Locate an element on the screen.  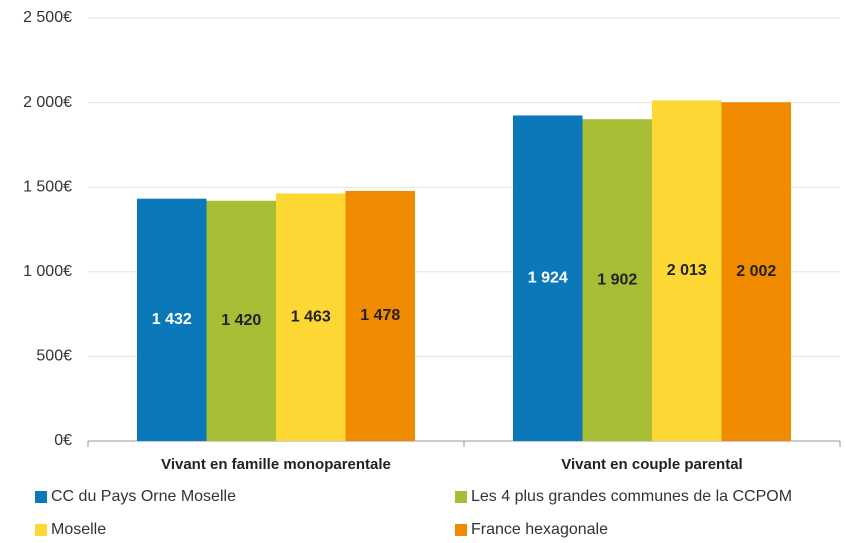
legend-label: France hexagonale is located at coordinates (539, 529).